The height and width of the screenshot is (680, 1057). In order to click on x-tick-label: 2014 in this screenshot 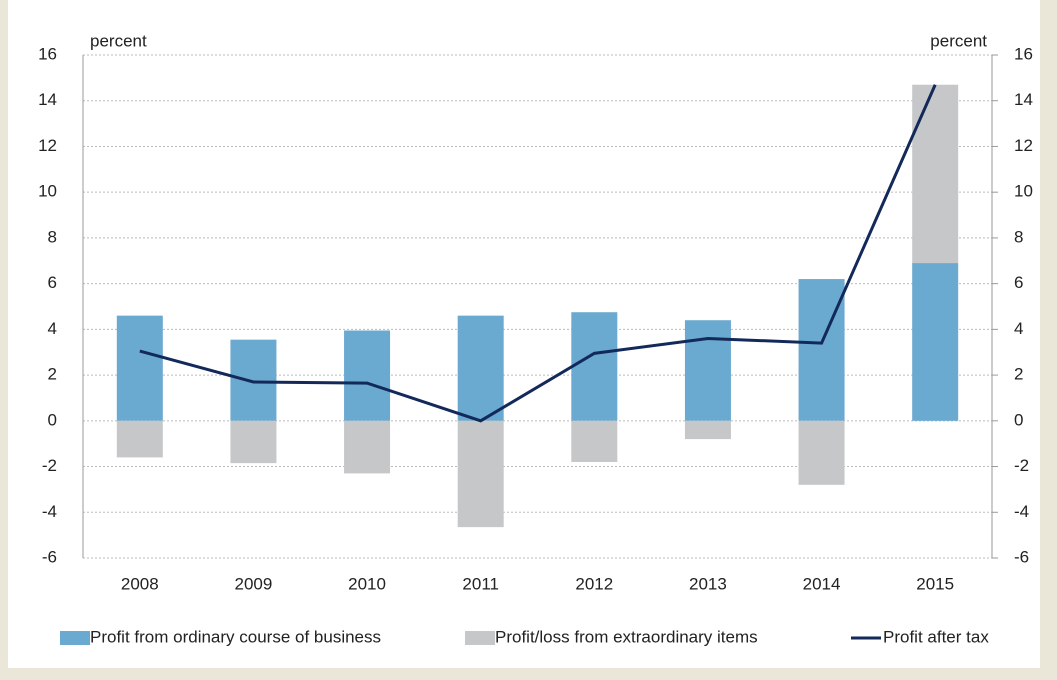, I will do `click(822, 583)`.